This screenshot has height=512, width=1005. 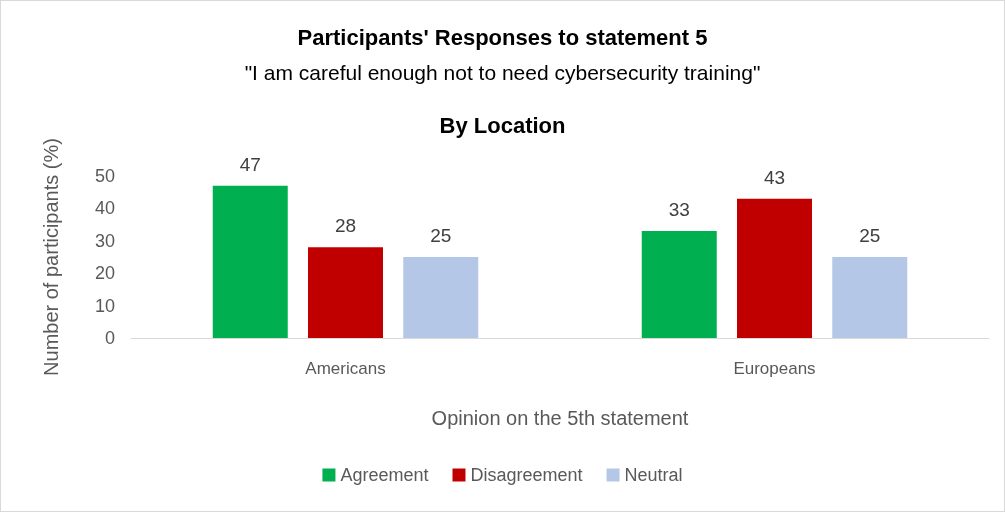 What do you see at coordinates (345, 368) in the screenshot?
I see `x-tick-label: Americans` at bounding box center [345, 368].